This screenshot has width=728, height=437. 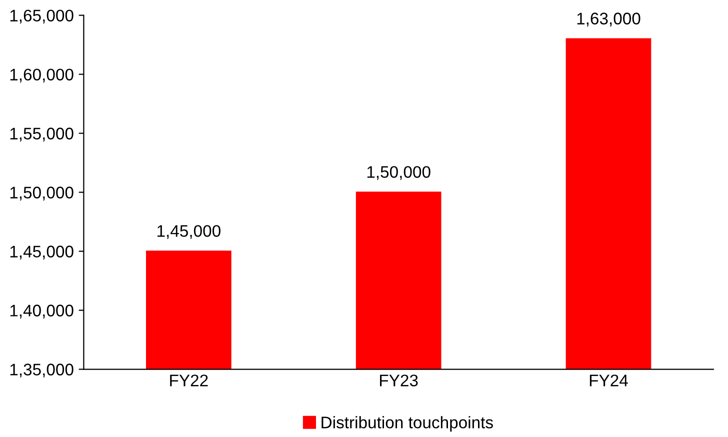 I want to click on y-tick-label: 1,60,000, so click(x=42, y=75).